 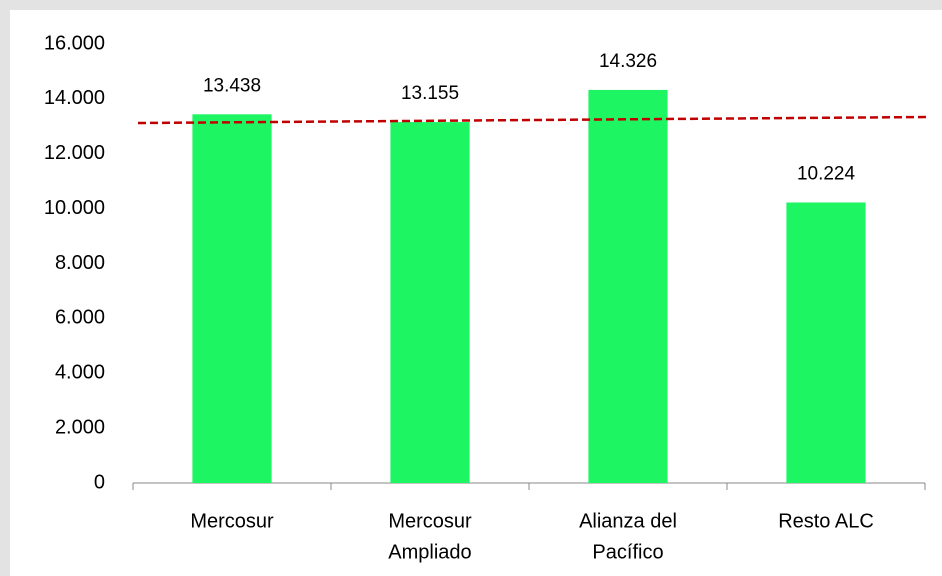 What do you see at coordinates (74, 98) in the screenshot?
I see `y-tick-label: 14.000` at bounding box center [74, 98].